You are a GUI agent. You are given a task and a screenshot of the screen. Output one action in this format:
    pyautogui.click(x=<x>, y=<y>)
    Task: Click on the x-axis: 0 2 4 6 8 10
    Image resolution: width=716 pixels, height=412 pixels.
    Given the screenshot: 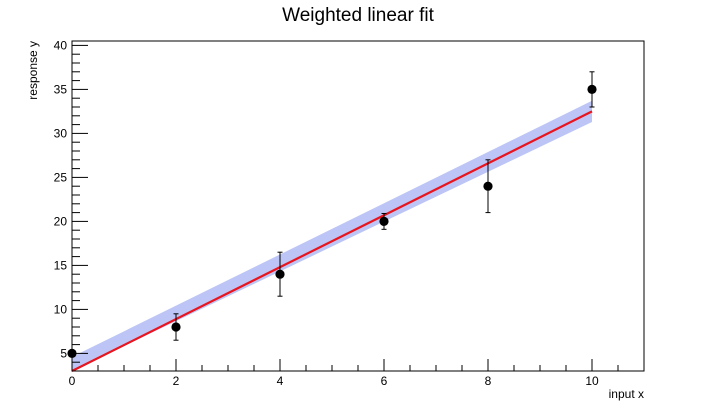 What is the action you would take?
    pyautogui.click(x=357, y=373)
    